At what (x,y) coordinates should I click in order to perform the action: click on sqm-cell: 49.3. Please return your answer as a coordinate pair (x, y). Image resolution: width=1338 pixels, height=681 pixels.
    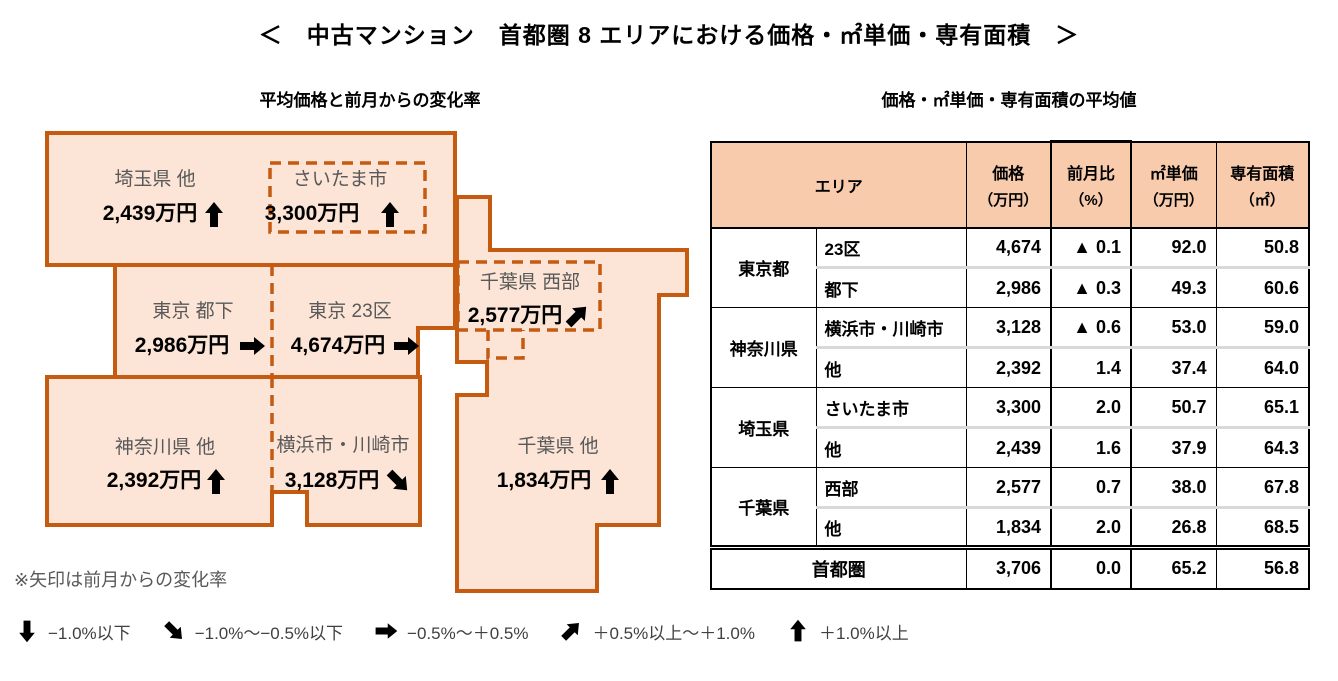
    Looking at the image, I should click on (1173, 287).